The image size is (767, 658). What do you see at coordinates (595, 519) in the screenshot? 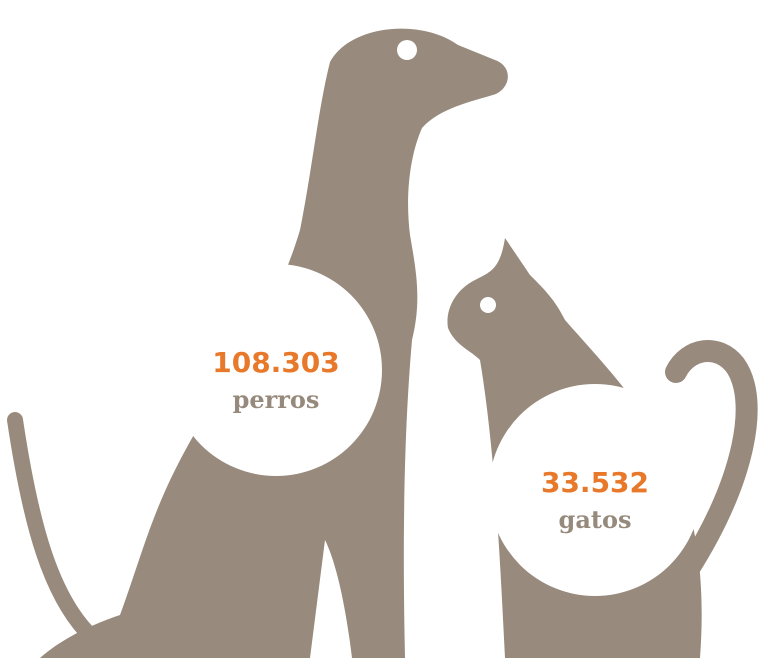
I see `cat-label: gatos` at bounding box center [595, 519].